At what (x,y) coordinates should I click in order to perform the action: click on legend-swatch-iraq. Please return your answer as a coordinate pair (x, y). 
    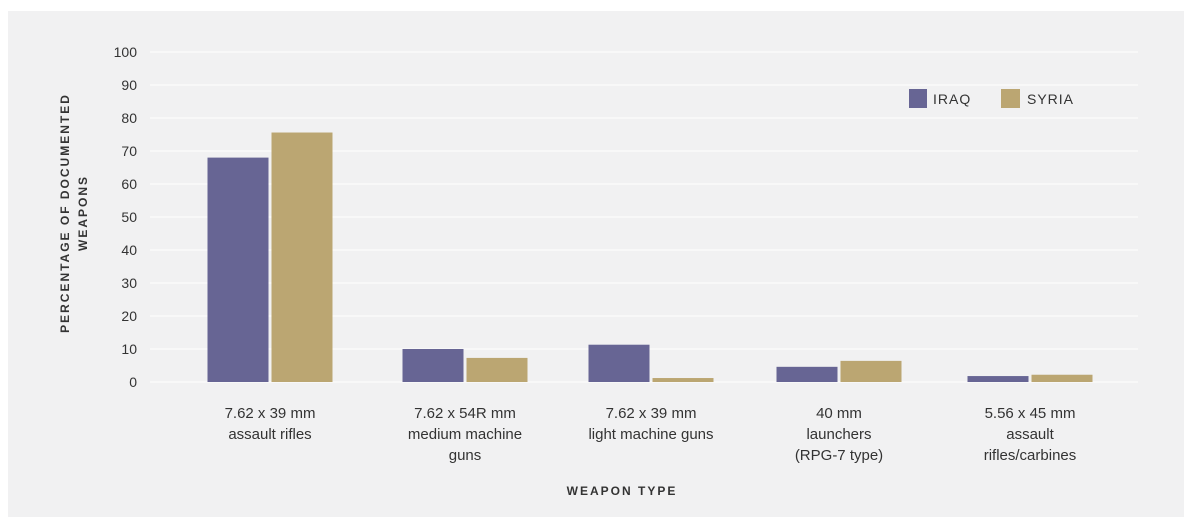
    Looking at the image, I should click on (918, 98).